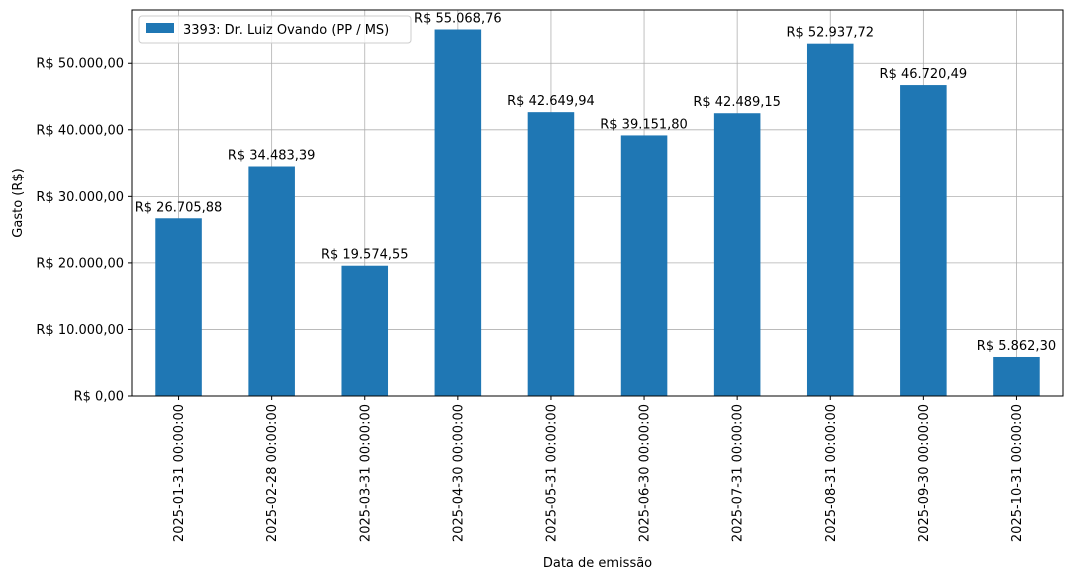  Describe the element at coordinates (179, 473) in the screenshot. I see `x-tick-label: 2025-01-31 00:00:00` at that location.